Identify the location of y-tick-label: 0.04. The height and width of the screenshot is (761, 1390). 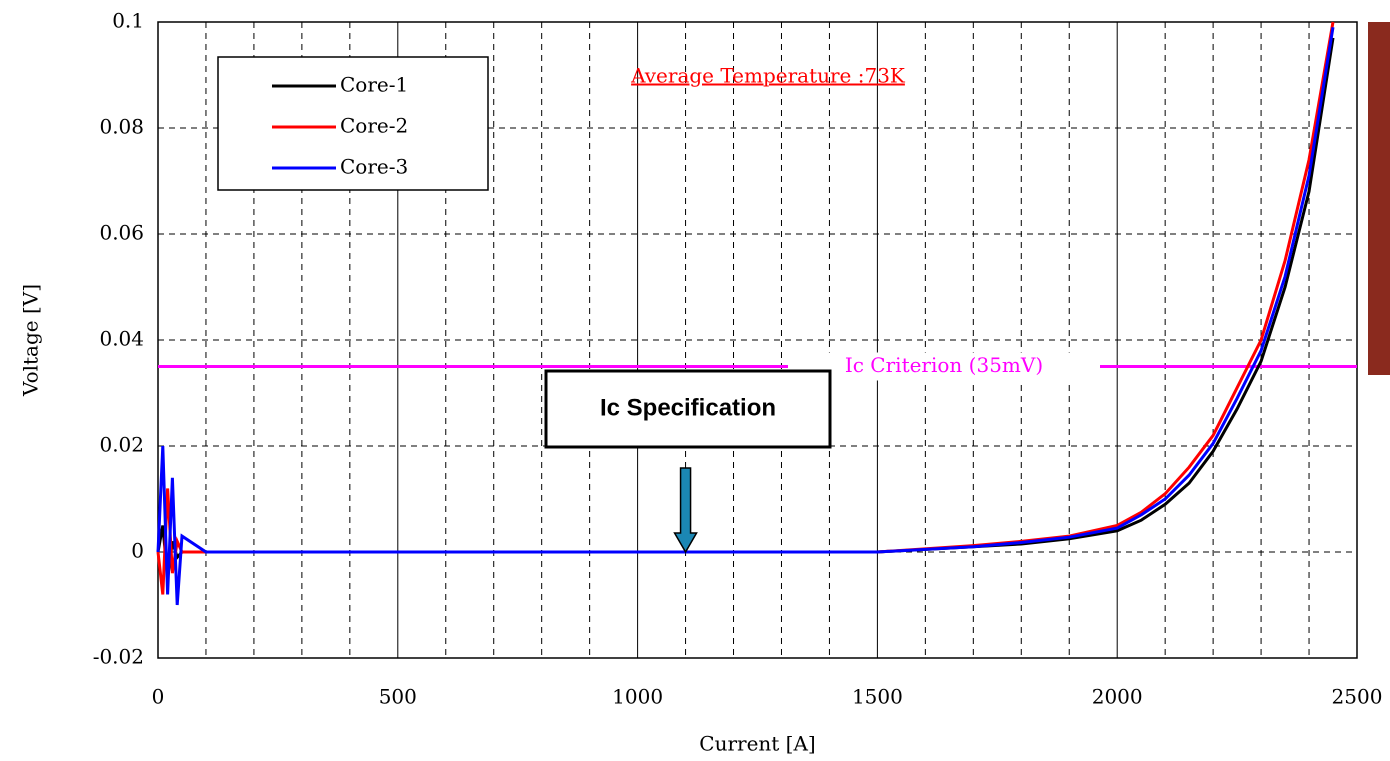
(121, 339).